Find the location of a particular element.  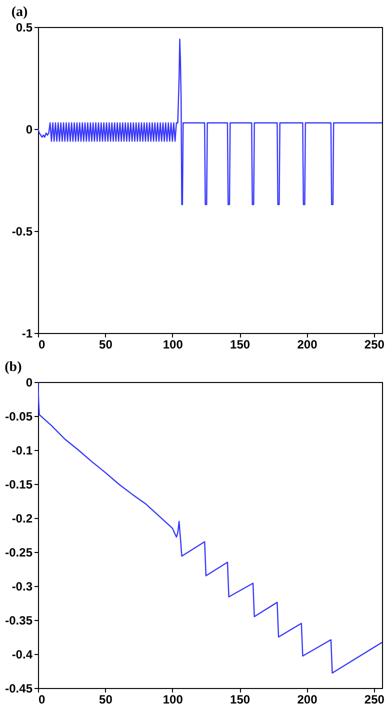

y-tick-label: -0.4 is located at coordinates (22, 655).